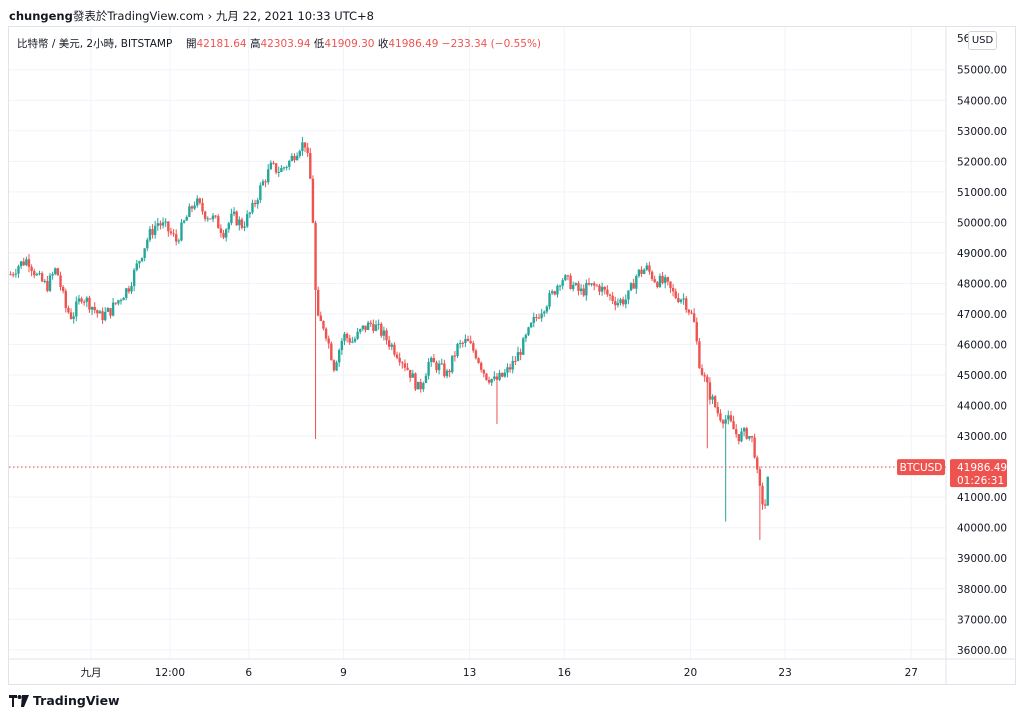 This screenshot has height=718, width=1024. Describe the element at coordinates (294, 16) in the screenshot. I see `publish-datetime: 九月 22, 2021 10:33 UTC+8` at that location.